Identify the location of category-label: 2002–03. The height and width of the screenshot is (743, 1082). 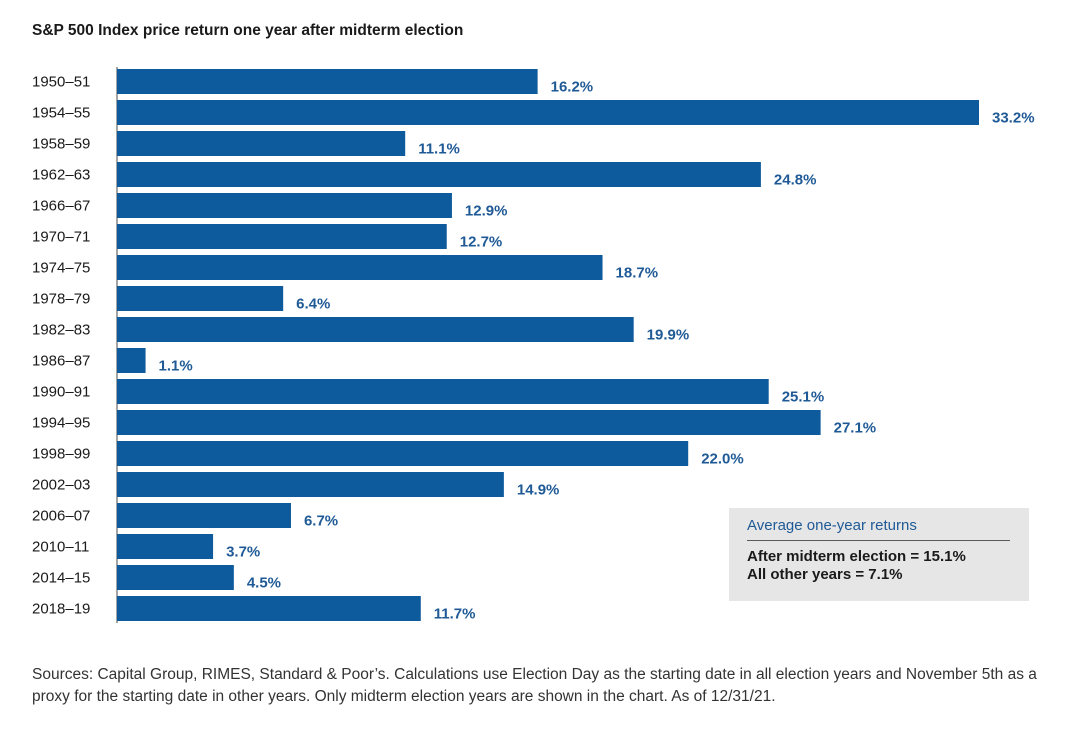
(61, 485).